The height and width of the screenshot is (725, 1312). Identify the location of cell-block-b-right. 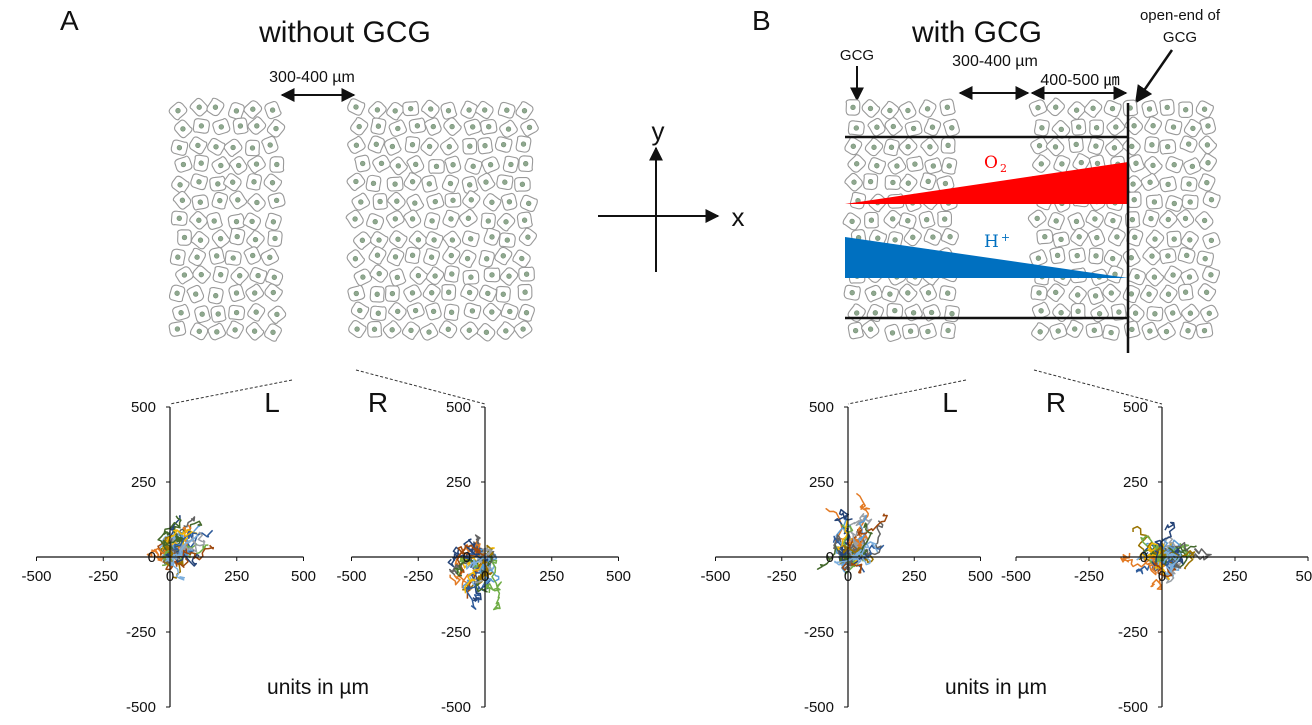
(1124, 219).